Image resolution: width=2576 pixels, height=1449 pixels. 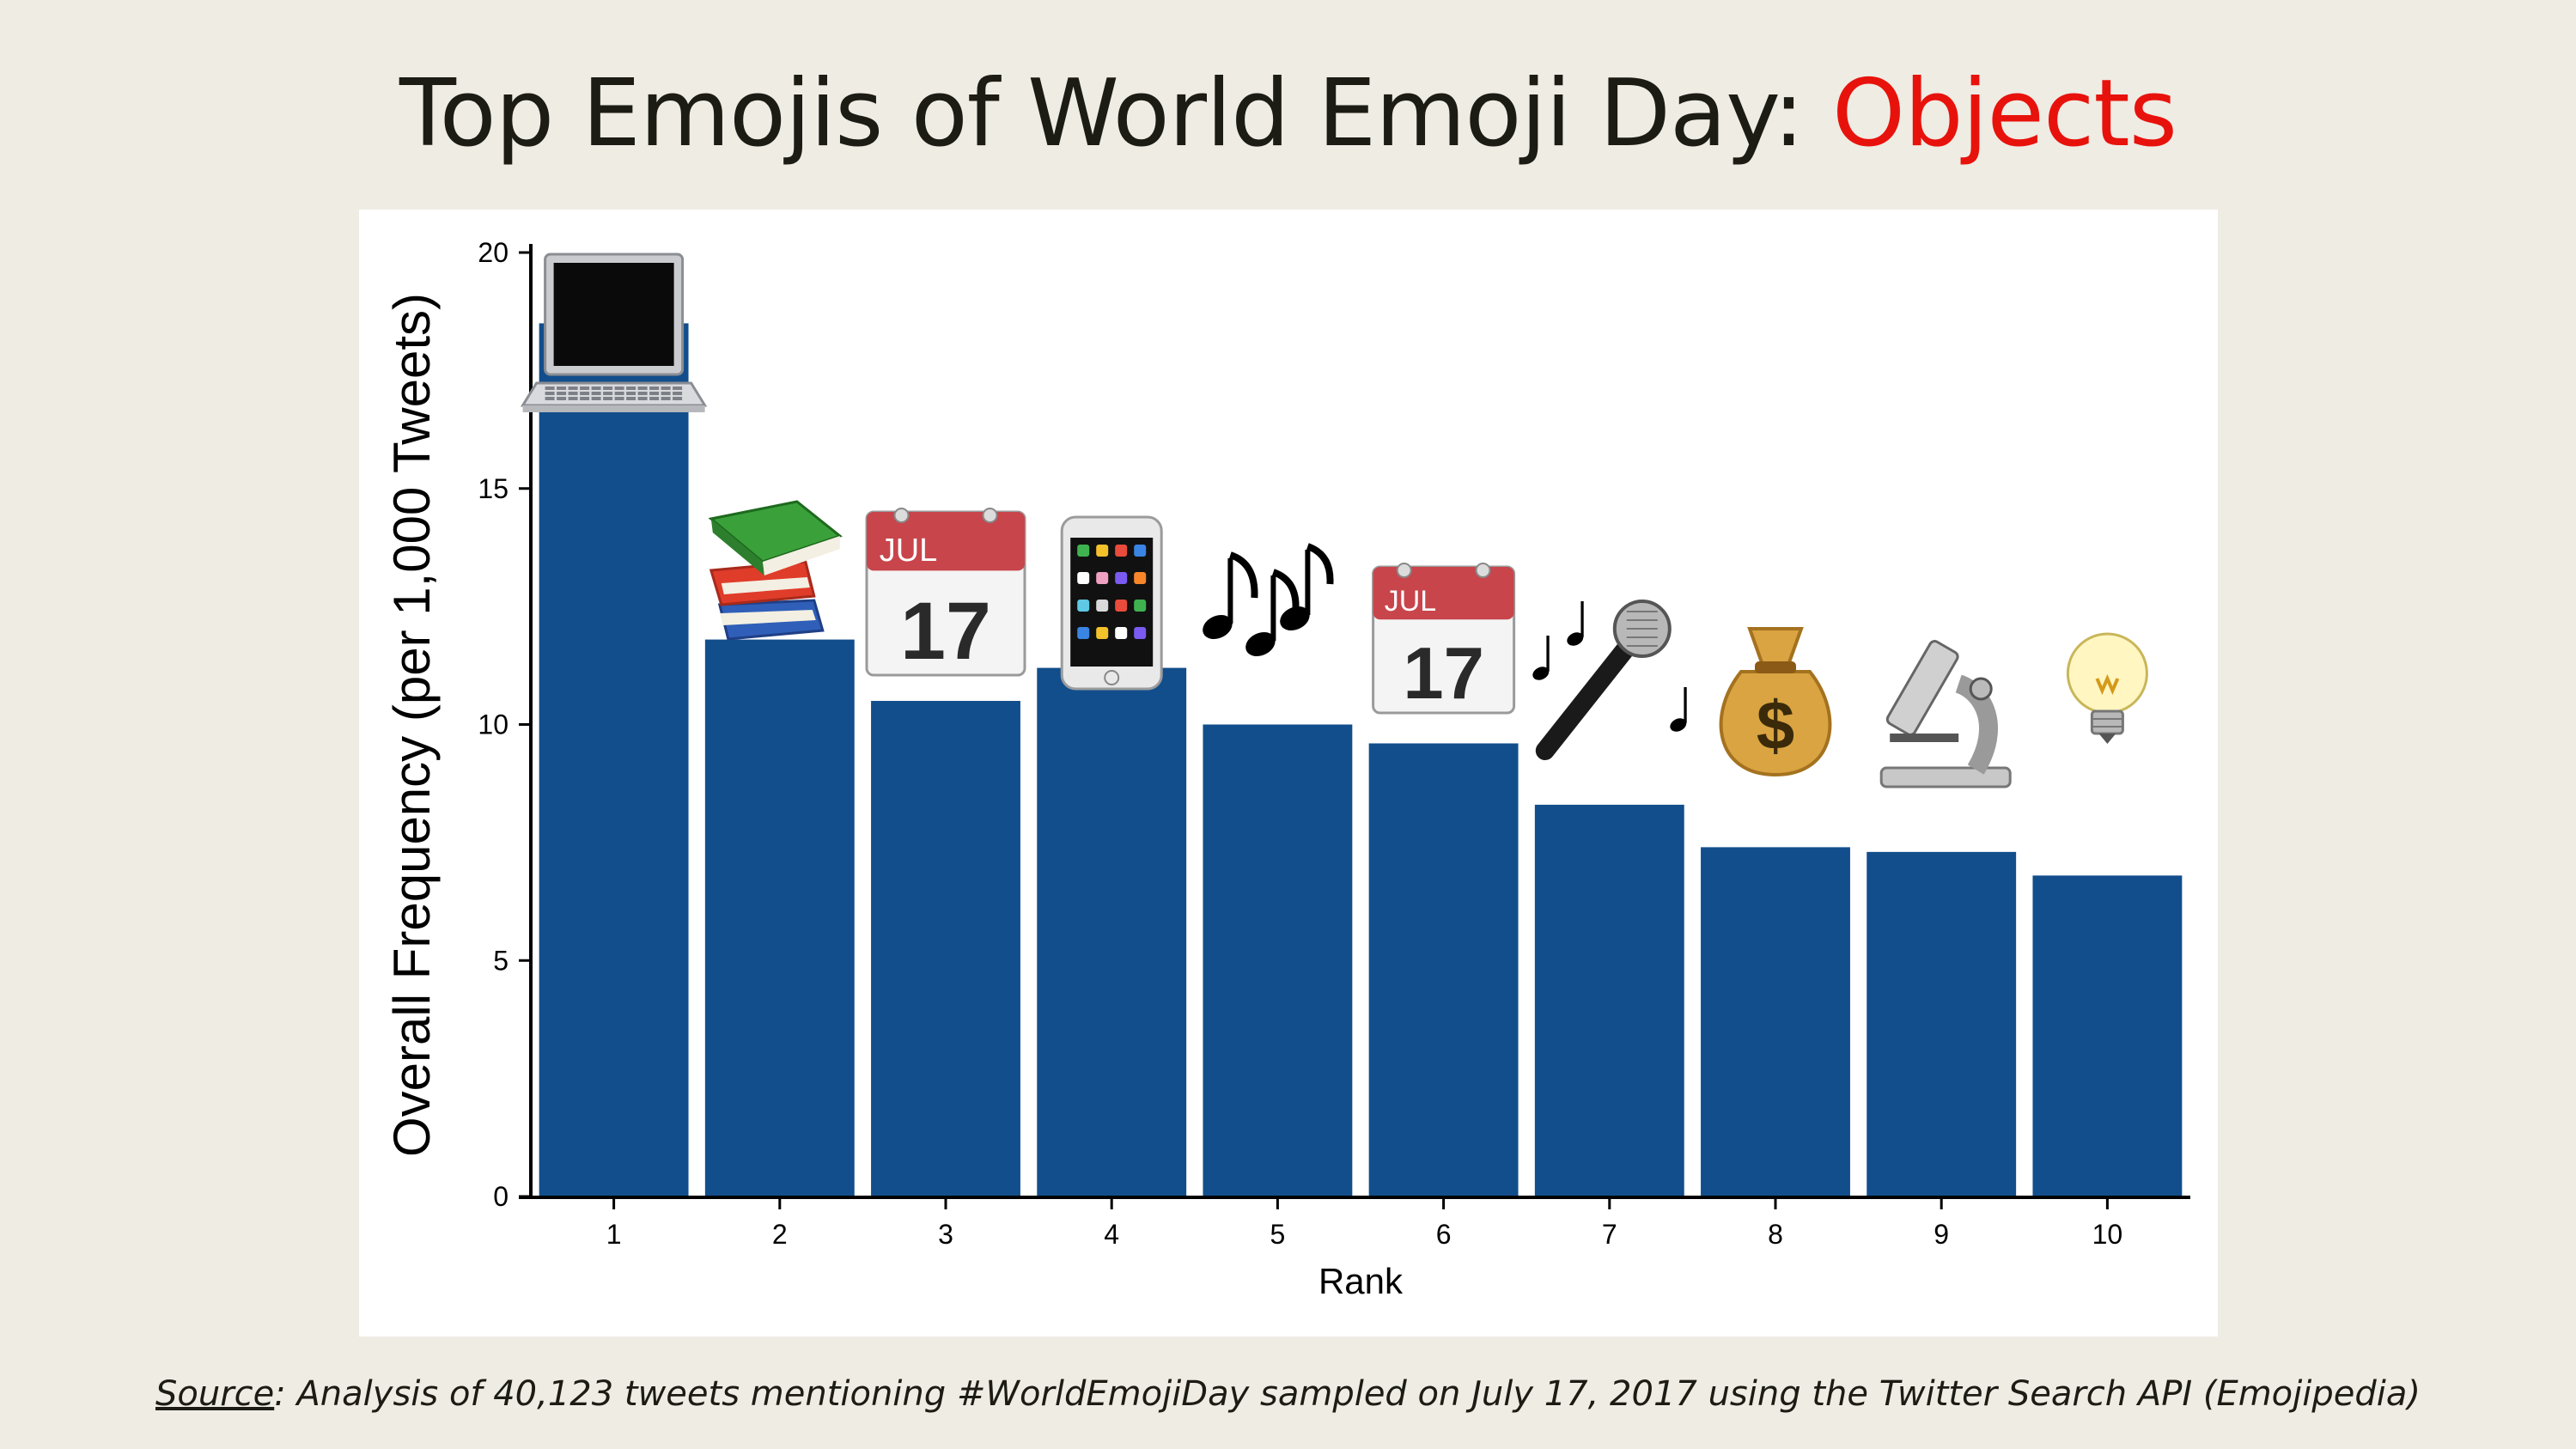 I want to click on x-tick-label: 4, so click(x=1111, y=1234).